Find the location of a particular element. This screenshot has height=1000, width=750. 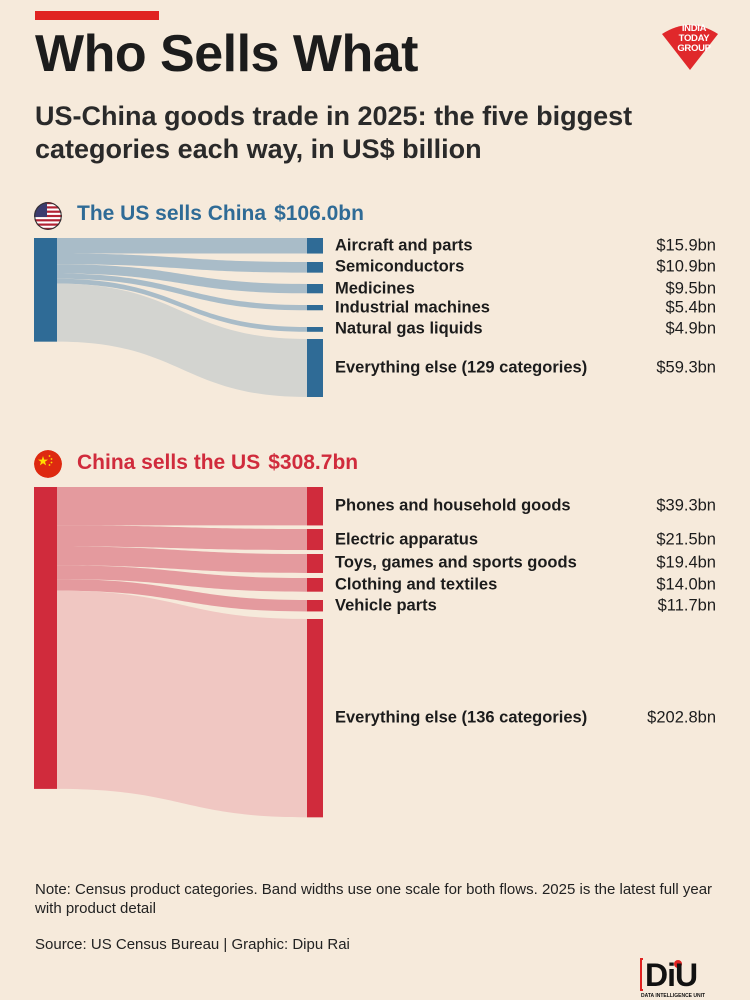

cn-value-label-3: $19.4bn is located at coordinates (686, 562).